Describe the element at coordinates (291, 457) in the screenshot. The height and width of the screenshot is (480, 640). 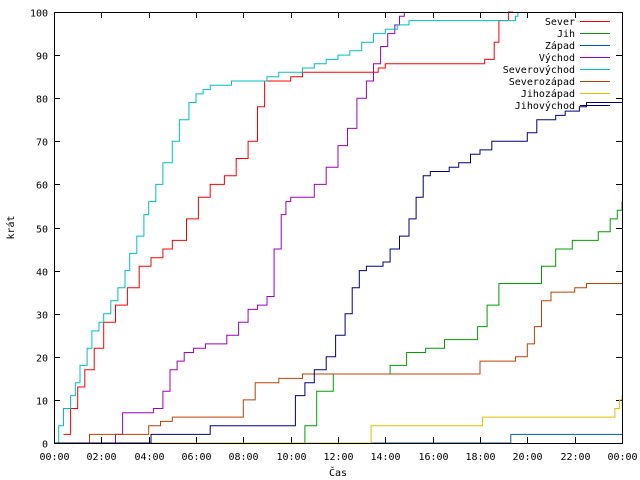
I see `x-tick-label: 10:00` at that location.